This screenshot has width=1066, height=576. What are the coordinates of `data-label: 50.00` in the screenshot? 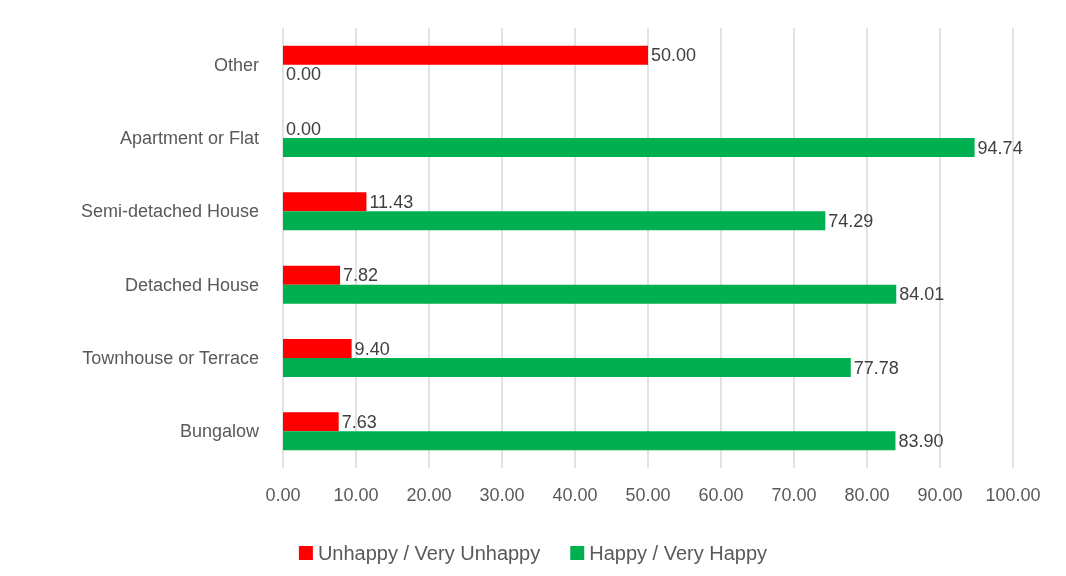 It's located at (674, 55).